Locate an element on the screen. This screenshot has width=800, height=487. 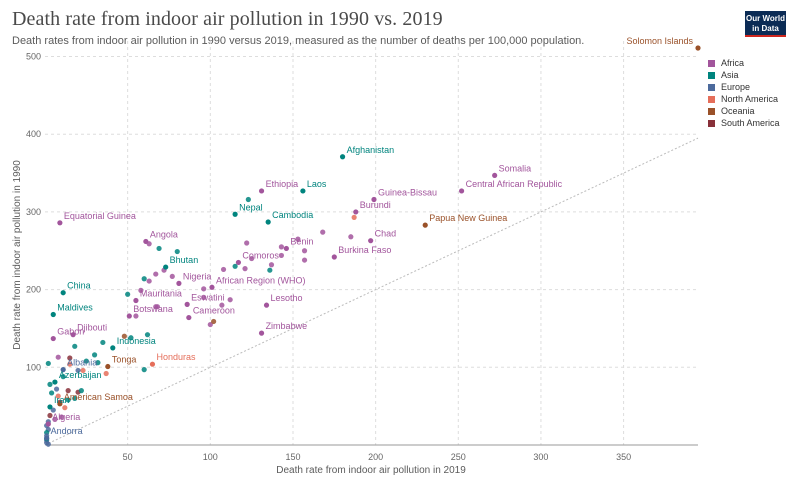
legend-item: Africa is located at coordinates (744, 63).